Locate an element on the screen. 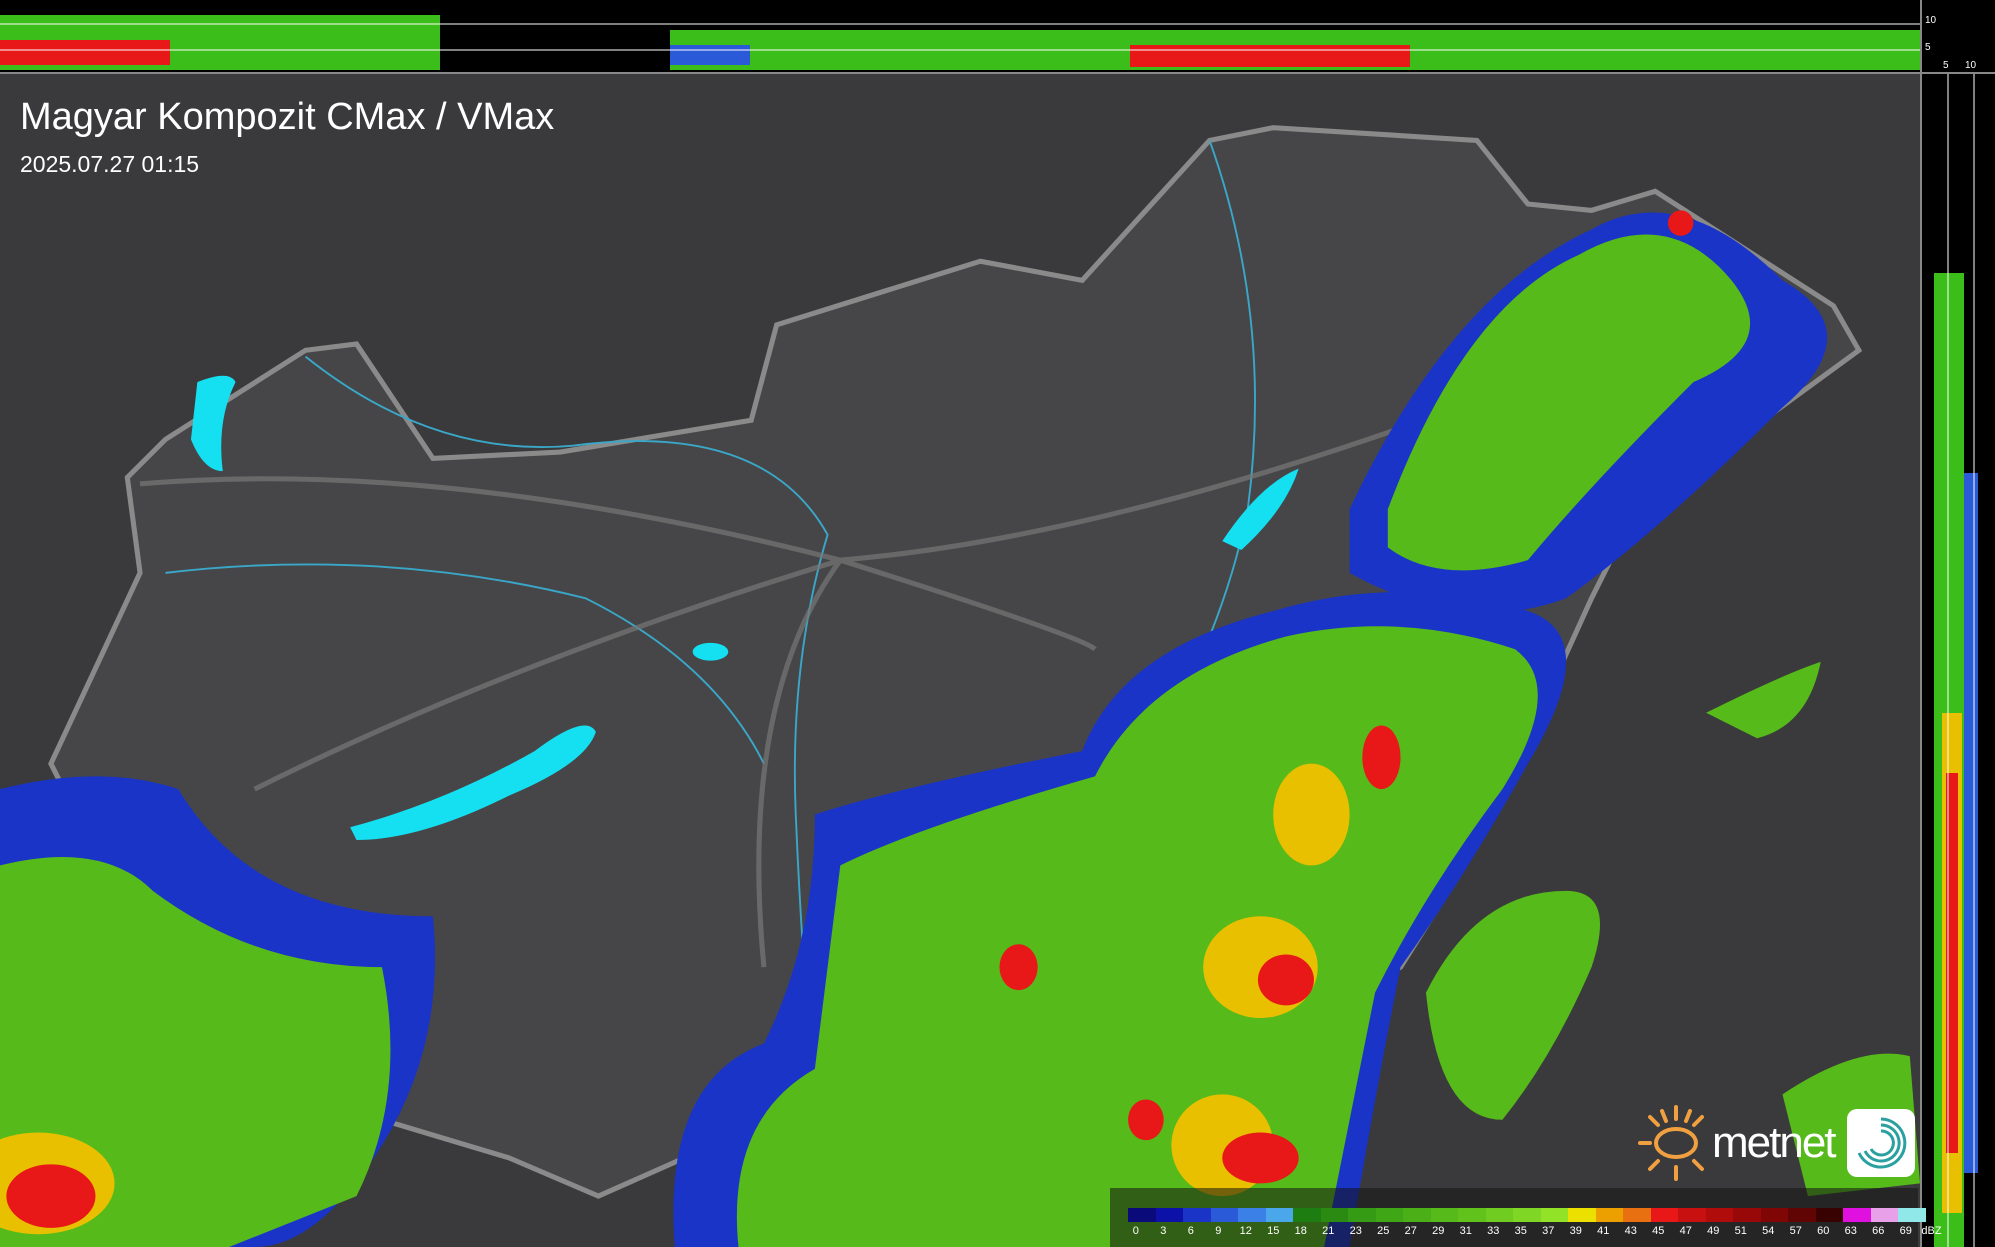  legend-label: 66 is located at coordinates (1878, 1231).